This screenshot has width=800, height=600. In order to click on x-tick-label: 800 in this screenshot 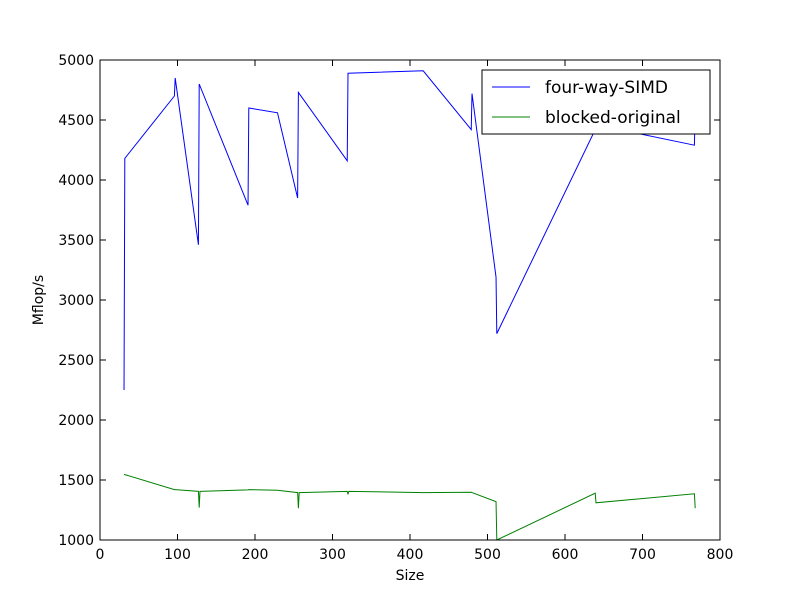, I will do `click(720, 555)`.